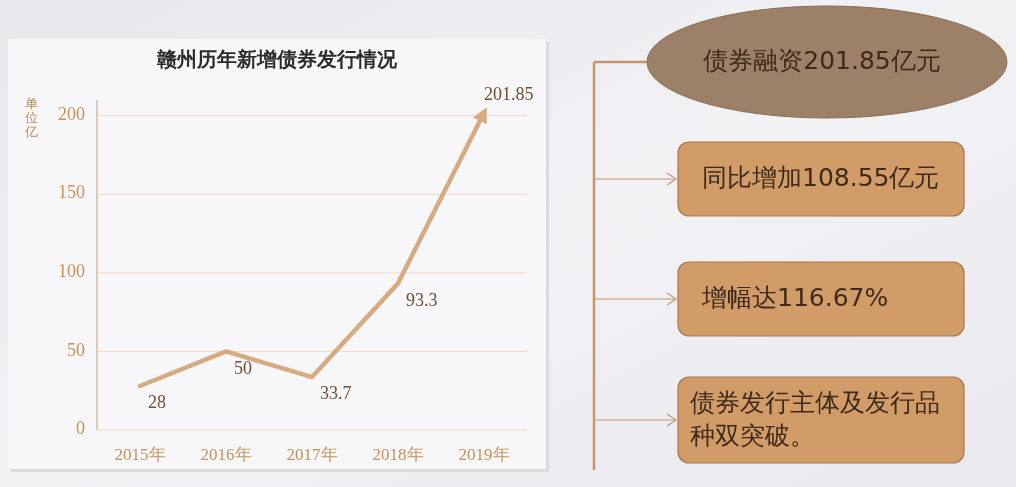 The image size is (1016, 487). Describe the element at coordinates (336, 393) in the screenshot. I see `data-label: 33.7` at that location.